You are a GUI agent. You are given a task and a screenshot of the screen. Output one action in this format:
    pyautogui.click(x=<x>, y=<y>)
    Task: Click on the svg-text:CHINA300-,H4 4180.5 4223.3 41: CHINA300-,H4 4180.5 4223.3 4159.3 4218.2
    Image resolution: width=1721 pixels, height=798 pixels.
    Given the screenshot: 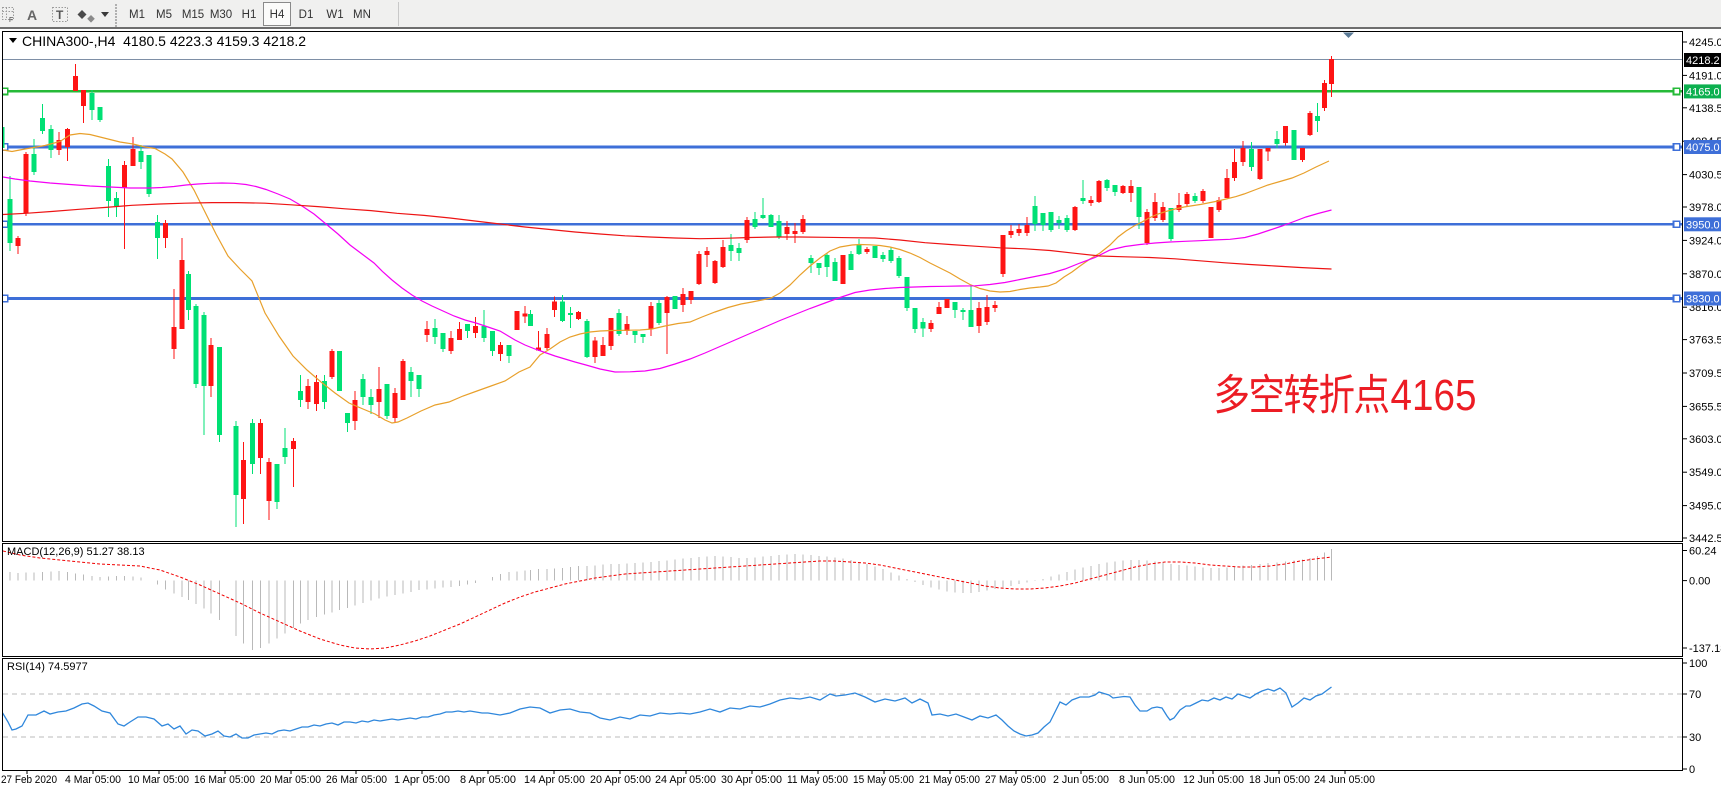 What is the action you would take?
    pyautogui.click(x=164, y=41)
    